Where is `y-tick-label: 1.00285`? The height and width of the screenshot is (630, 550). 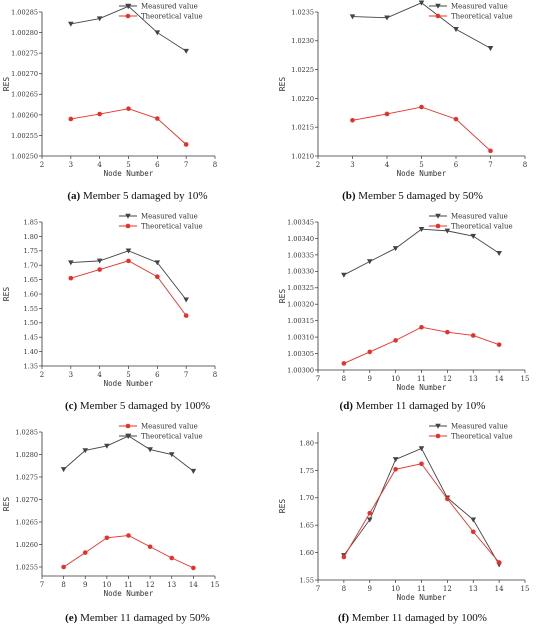 y-tick-label: 1.00285 is located at coordinates (24, 12).